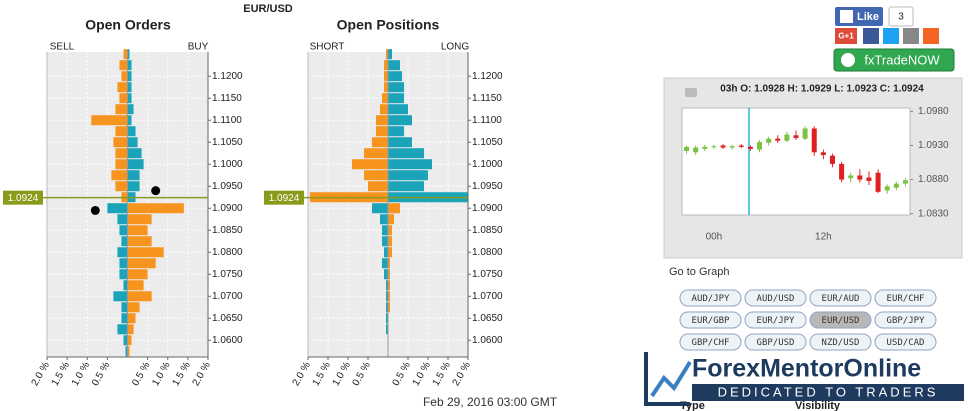 The width and height of the screenshot is (968, 411). Describe the element at coordinates (714, 237) in the screenshot. I see `x-tick-label: 00h` at that location.